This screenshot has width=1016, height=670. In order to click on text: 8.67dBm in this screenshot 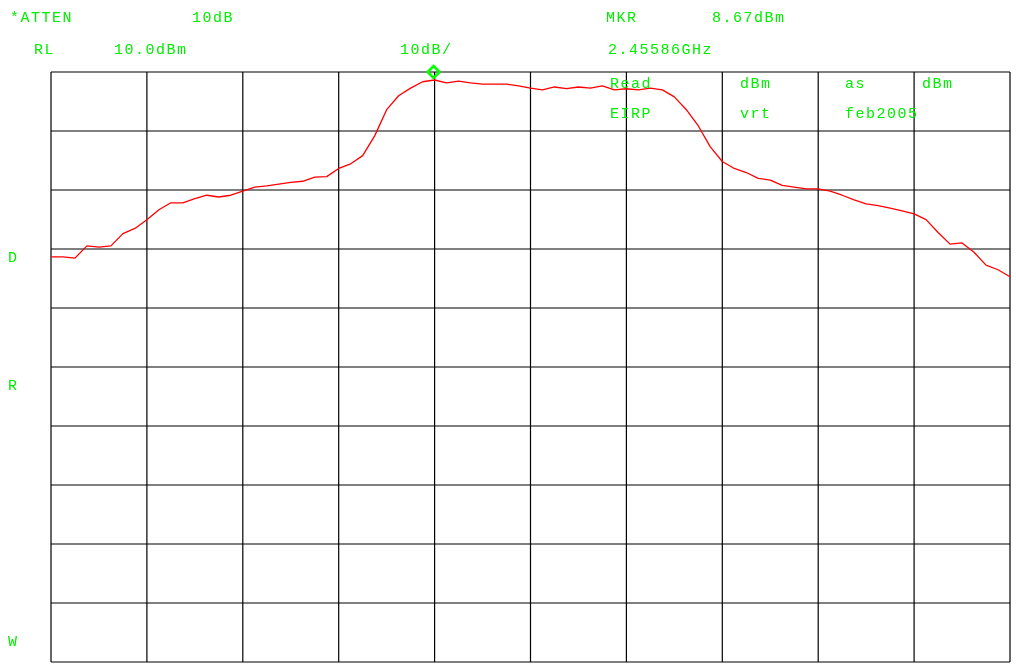, I will do `click(749, 18)`.